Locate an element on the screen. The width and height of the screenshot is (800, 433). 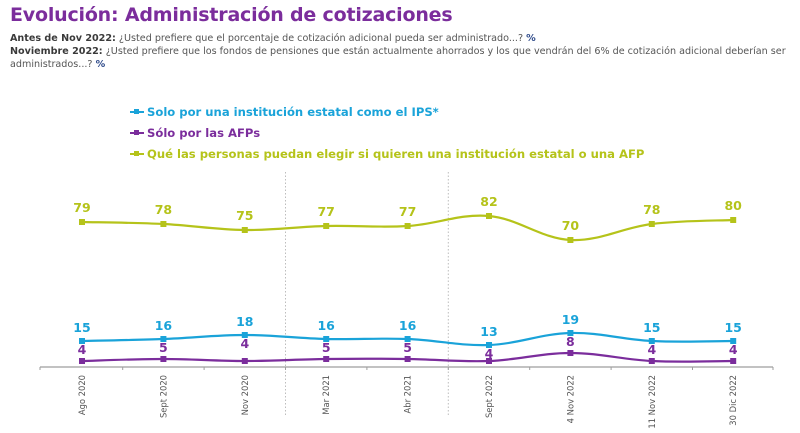
x-tick-label: 30 Dic 2022 is located at coordinates (733, 400).